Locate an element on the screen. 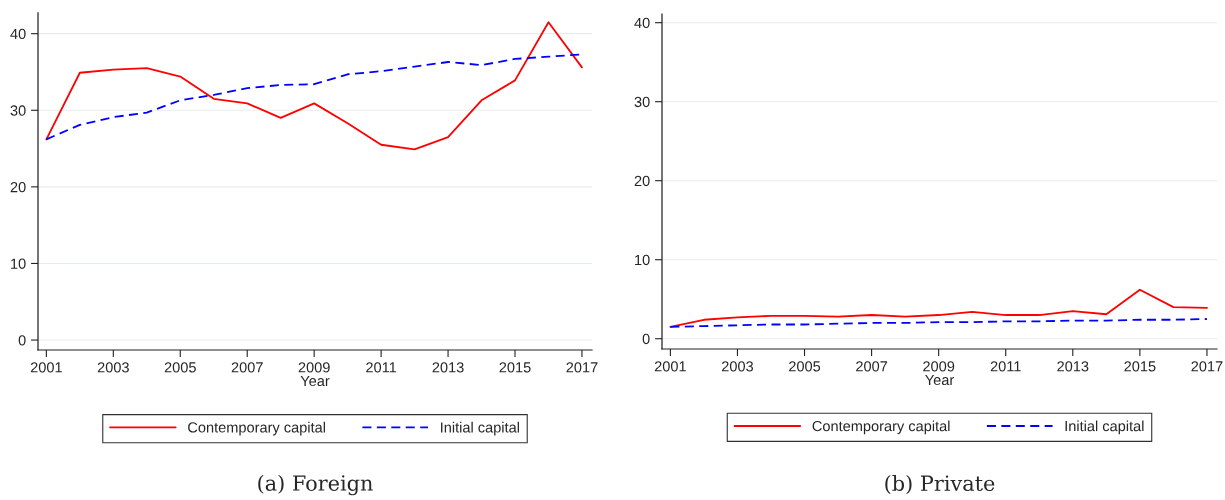 Image resolution: width=1225 pixels, height=500 pixels. text: (b) Private is located at coordinates (940, 484).